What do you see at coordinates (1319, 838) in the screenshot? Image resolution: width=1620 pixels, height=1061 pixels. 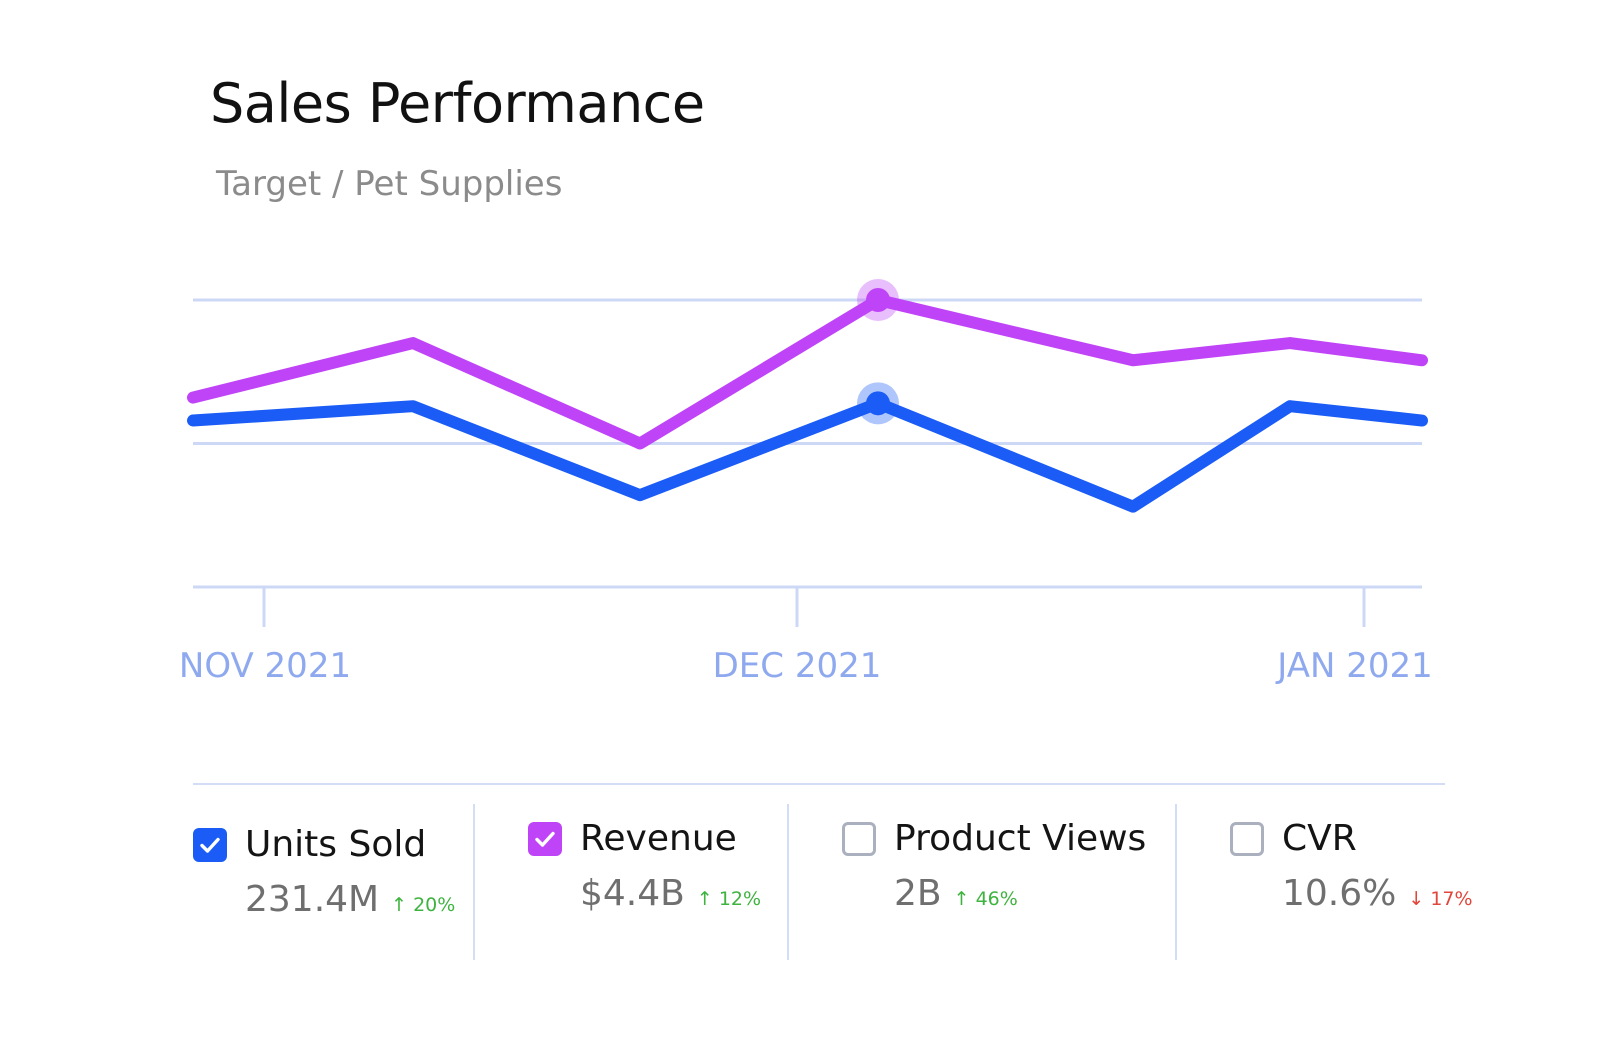 I see `metric-label: CVR` at bounding box center [1319, 838].